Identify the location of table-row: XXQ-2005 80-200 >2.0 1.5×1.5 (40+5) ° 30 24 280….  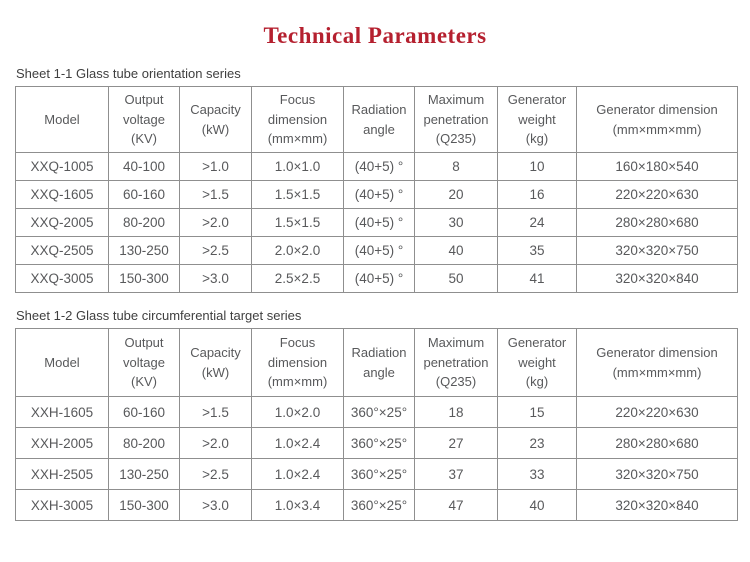
(376, 222).